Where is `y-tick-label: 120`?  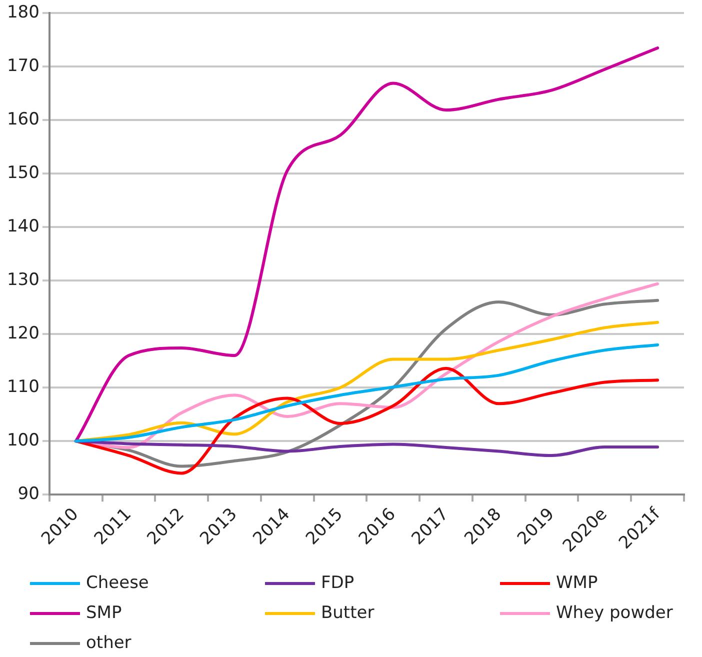
y-tick-label: 120 is located at coordinates (23, 334).